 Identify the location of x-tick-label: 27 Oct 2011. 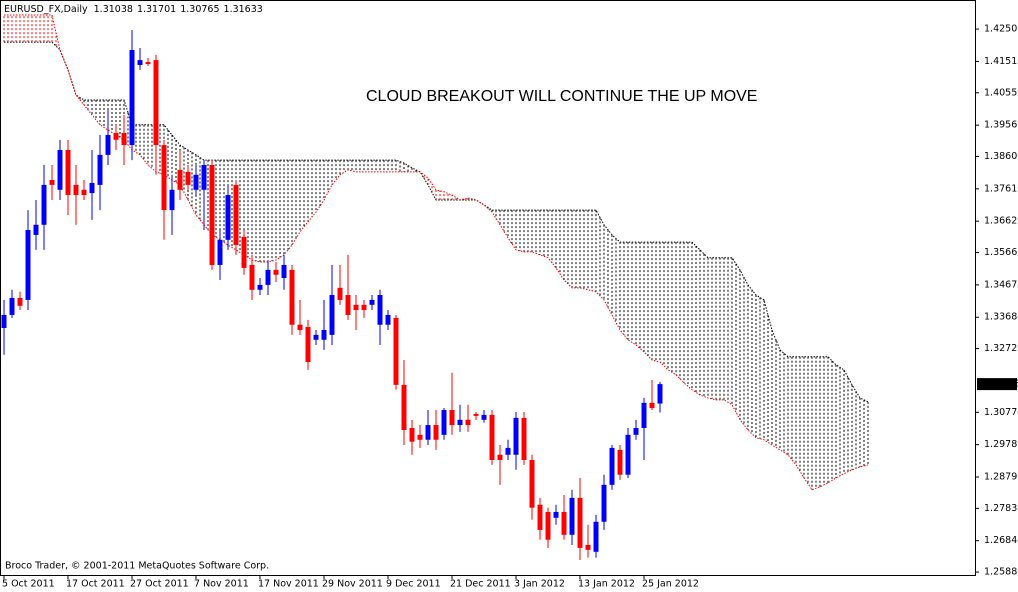
(159, 584).